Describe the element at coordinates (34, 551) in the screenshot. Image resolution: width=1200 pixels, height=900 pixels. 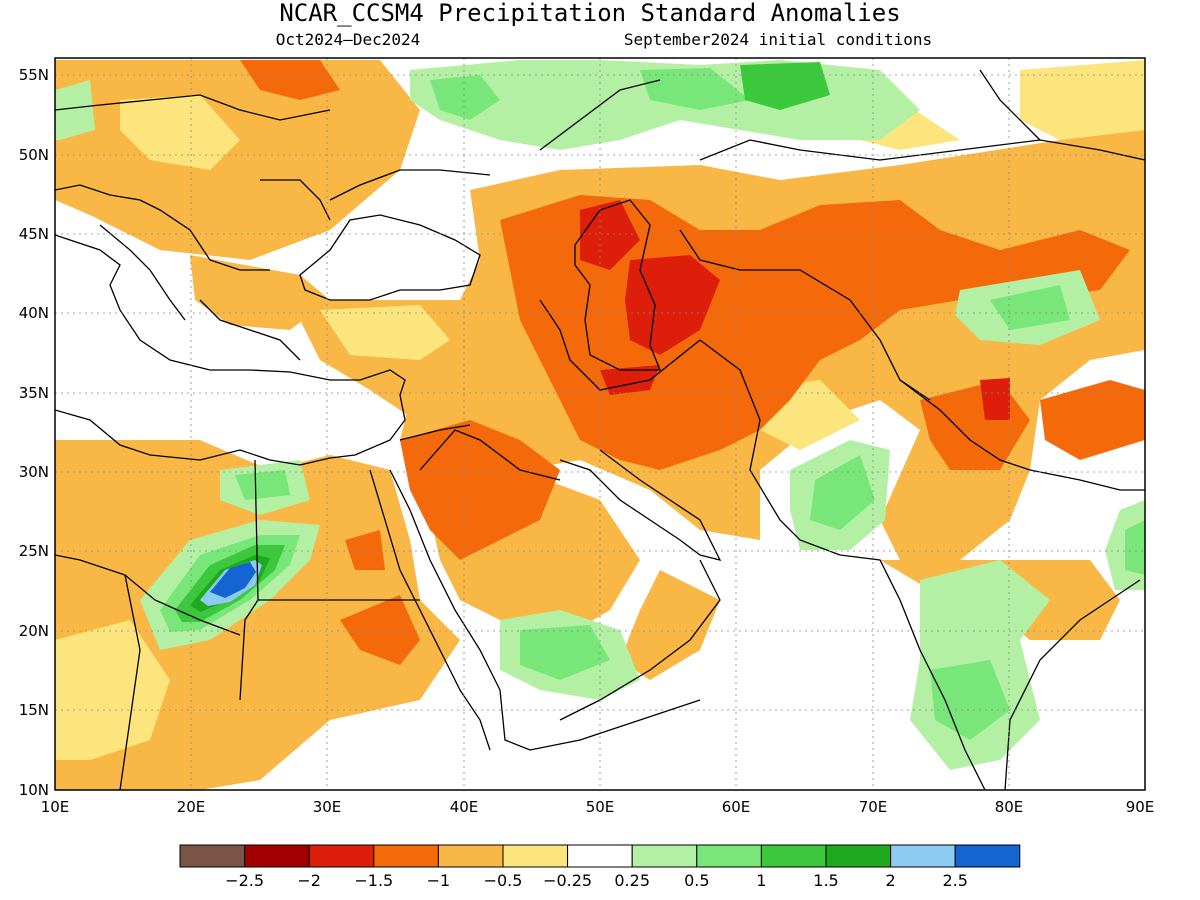
I see `lat-tick-label: 25N` at that location.